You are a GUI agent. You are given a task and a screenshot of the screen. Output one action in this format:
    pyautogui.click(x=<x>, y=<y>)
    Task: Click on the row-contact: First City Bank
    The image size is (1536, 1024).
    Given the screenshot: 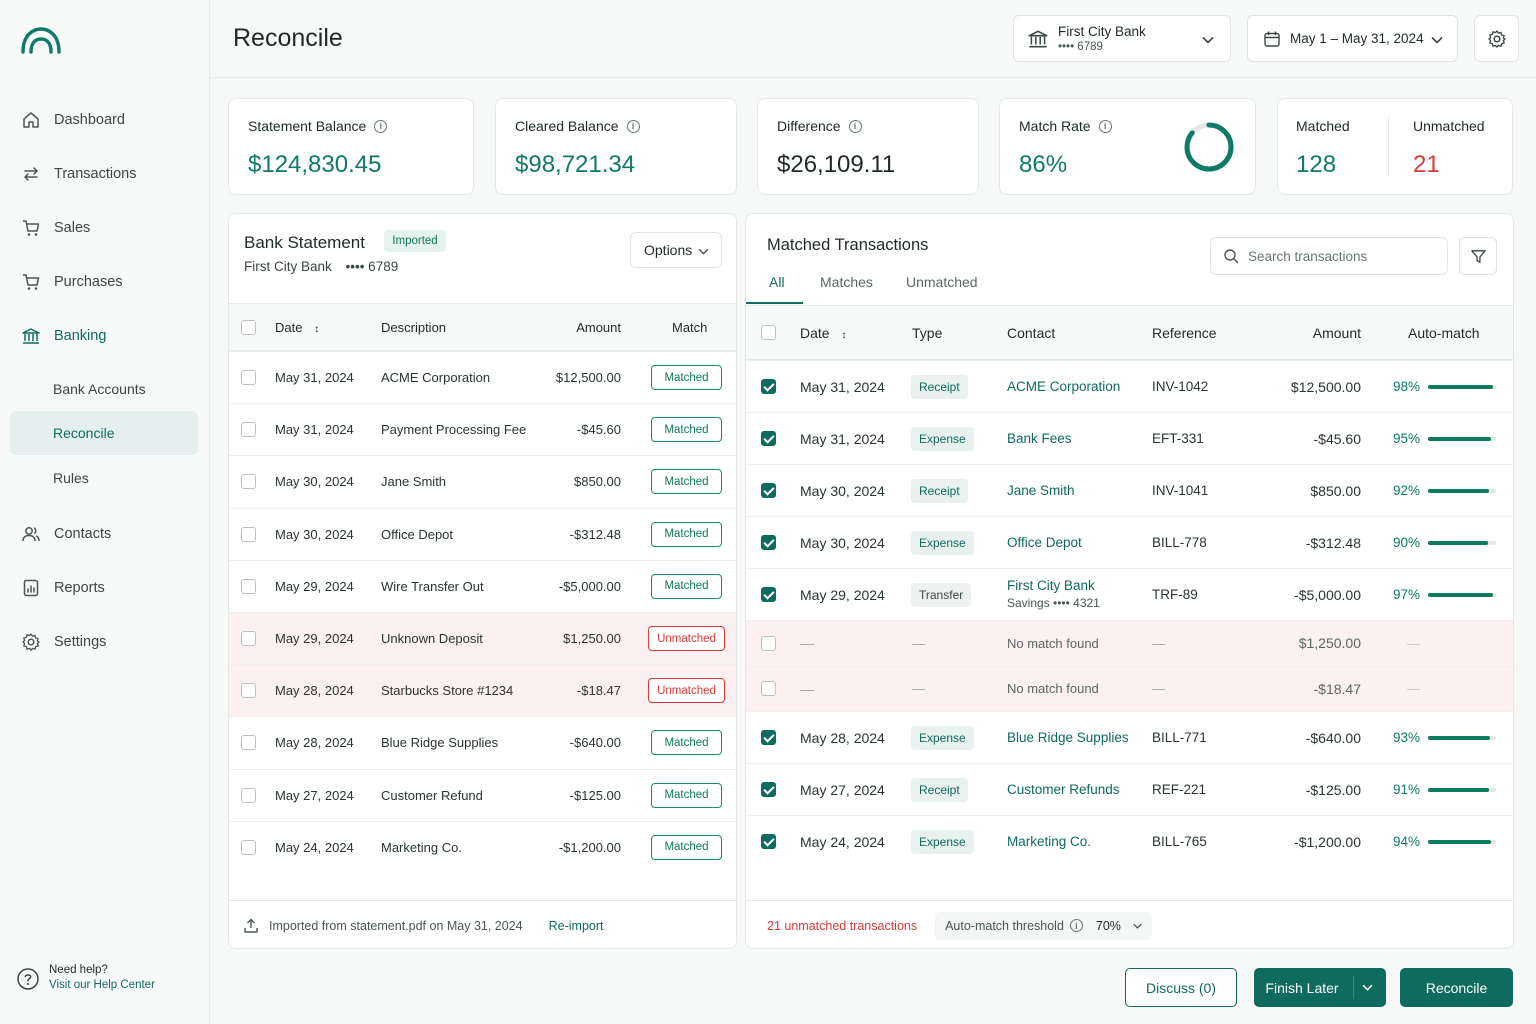 What is the action you would take?
    pyautogui.click(x=1051, y=585)
    